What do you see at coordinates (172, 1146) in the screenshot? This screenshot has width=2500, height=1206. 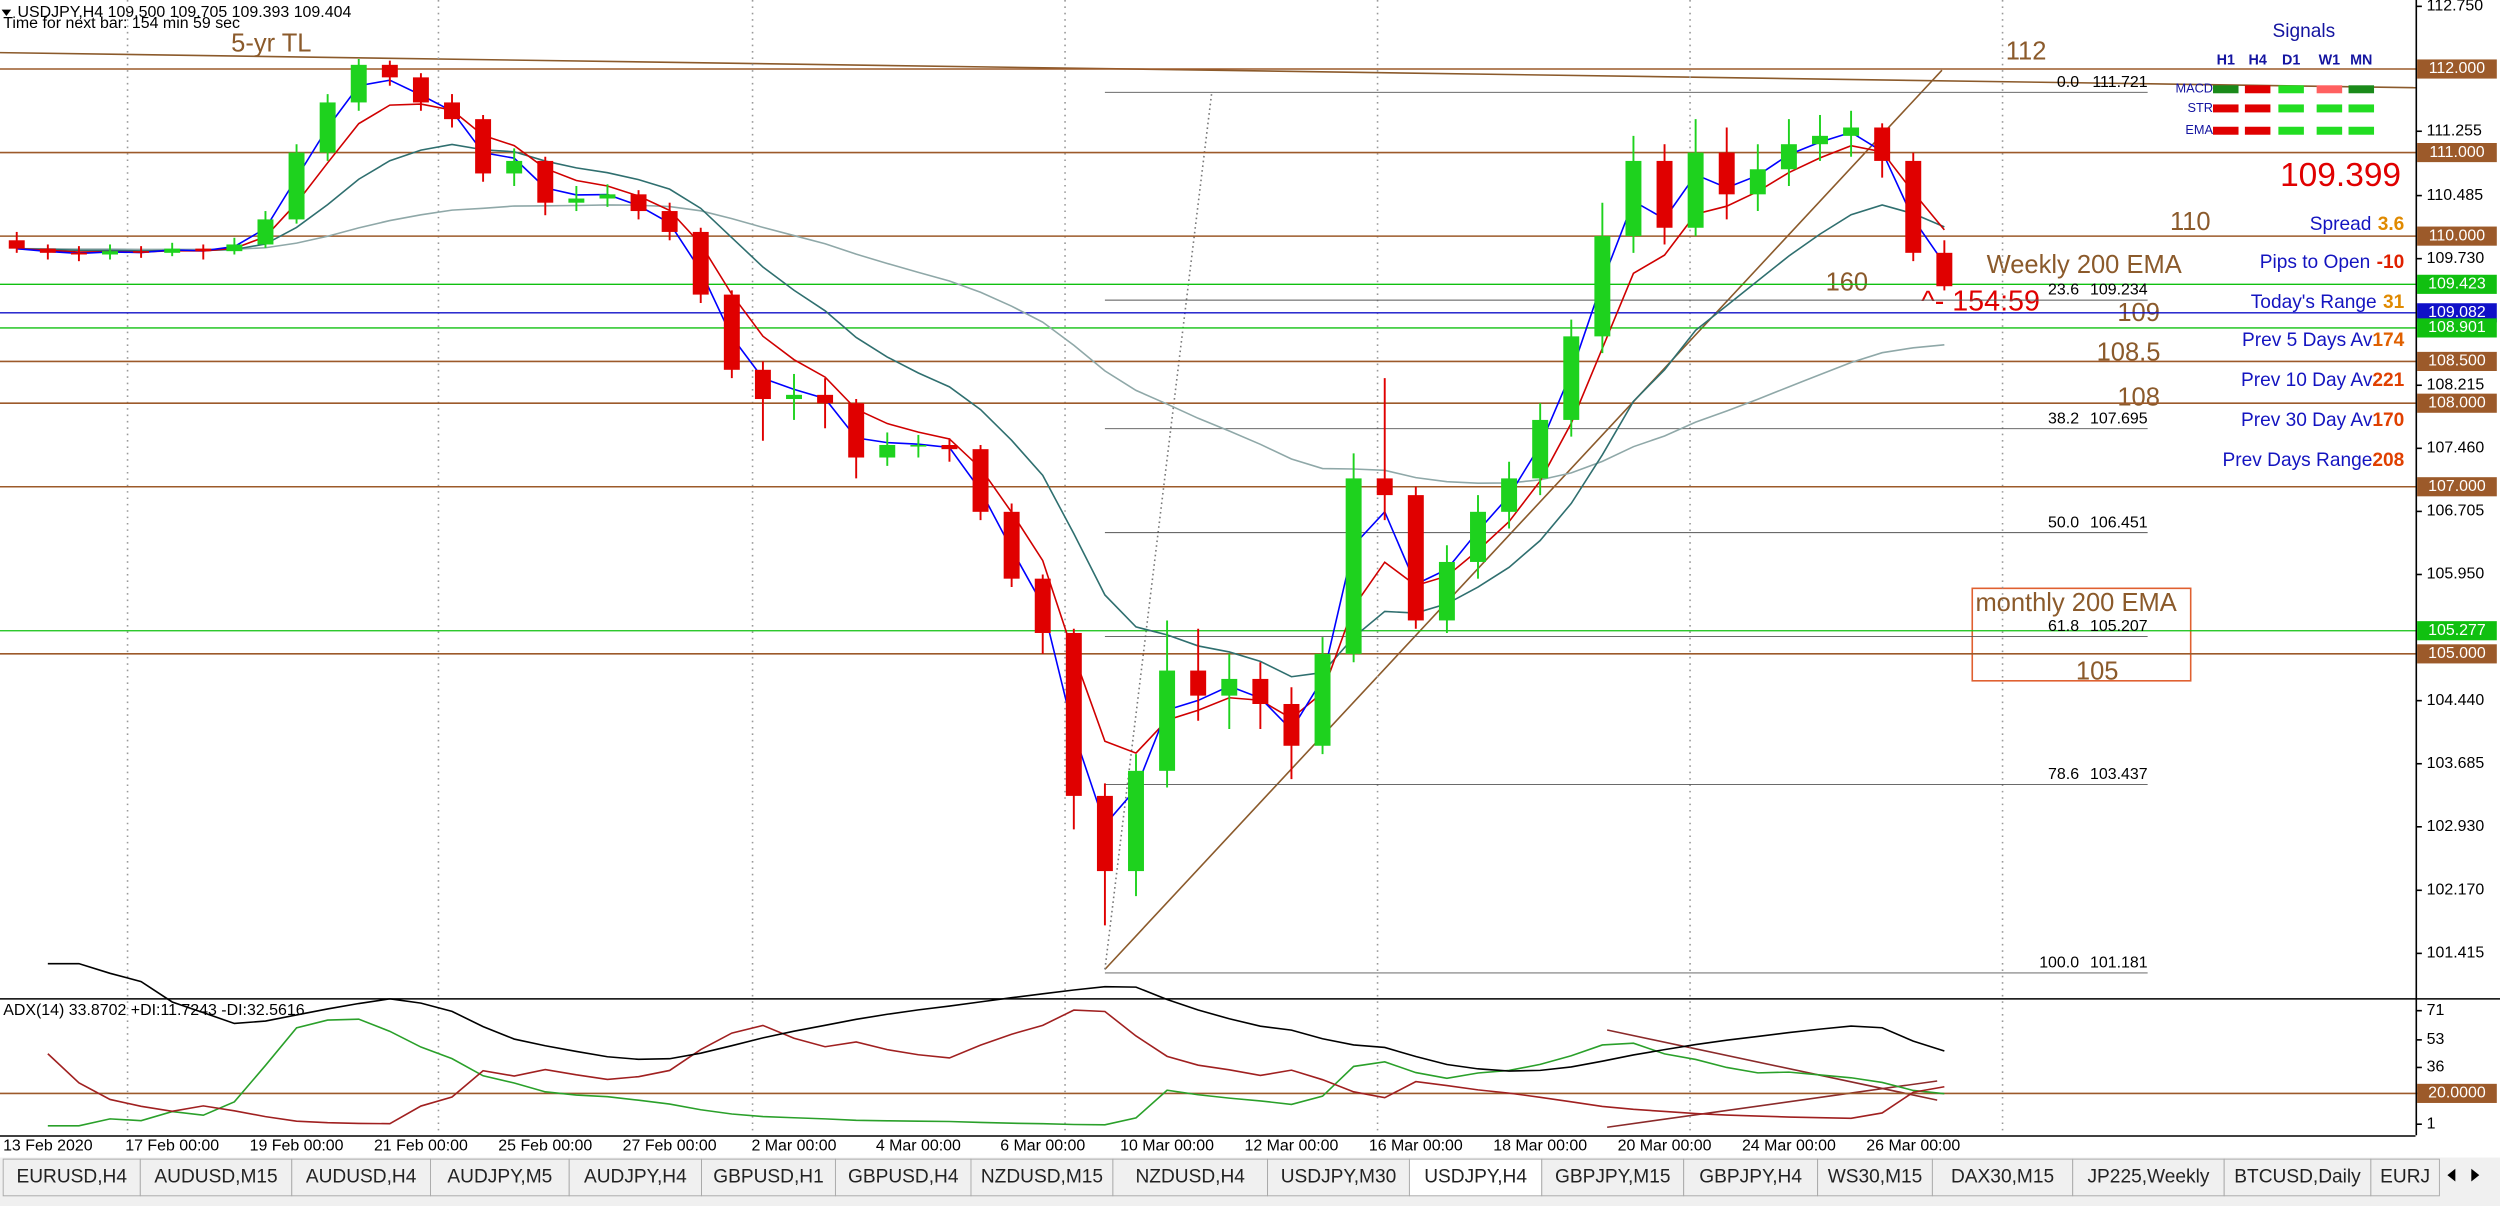 I see `x-tick-label: 17 Feb 00:00` at bounding box center [172, 1146].